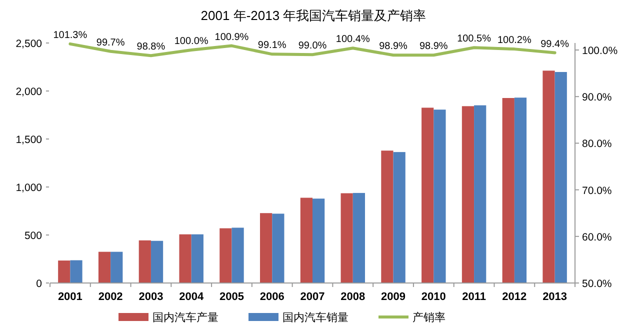 This screenshot has height=331, width=627. What do you see at coordinates (151, 297) in the screenshot?
I see `x-tick-label: 2003` at bounding box center [151, 297].